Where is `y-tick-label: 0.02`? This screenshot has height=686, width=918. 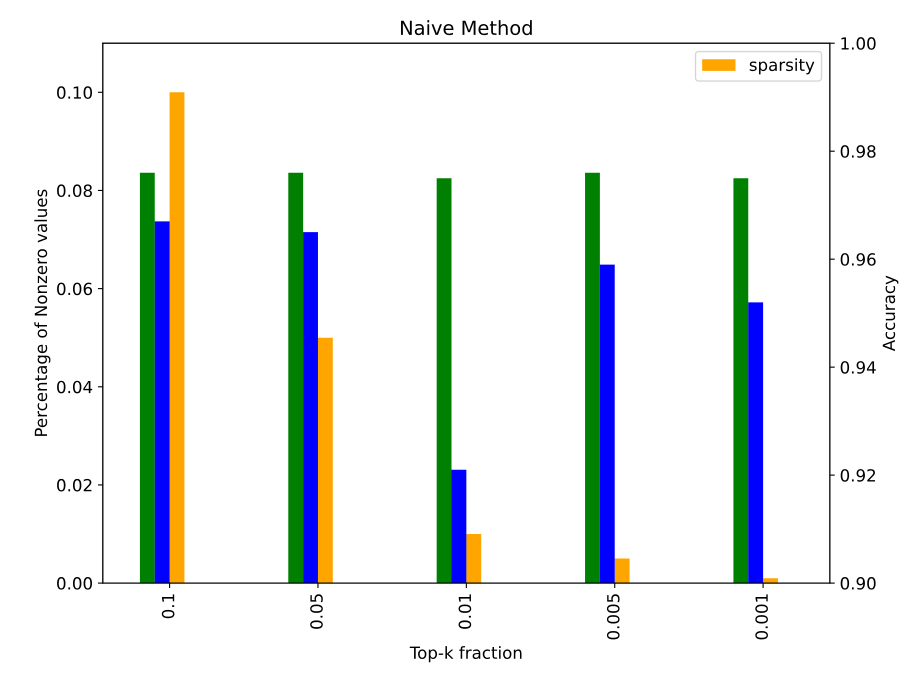 y-tick-label: 0.02 is located at coordinates (74, 485).